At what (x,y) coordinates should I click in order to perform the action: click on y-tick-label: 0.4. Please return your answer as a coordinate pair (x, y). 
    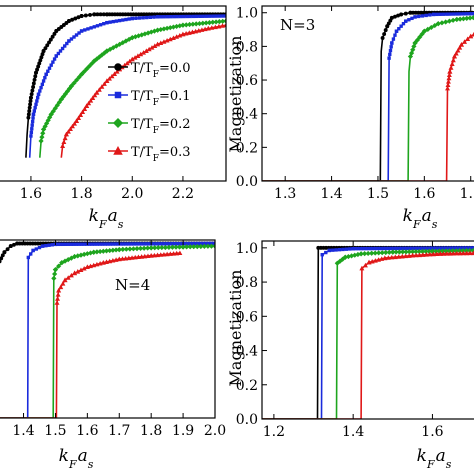
    Looking at the image, I should click on (247, 115).